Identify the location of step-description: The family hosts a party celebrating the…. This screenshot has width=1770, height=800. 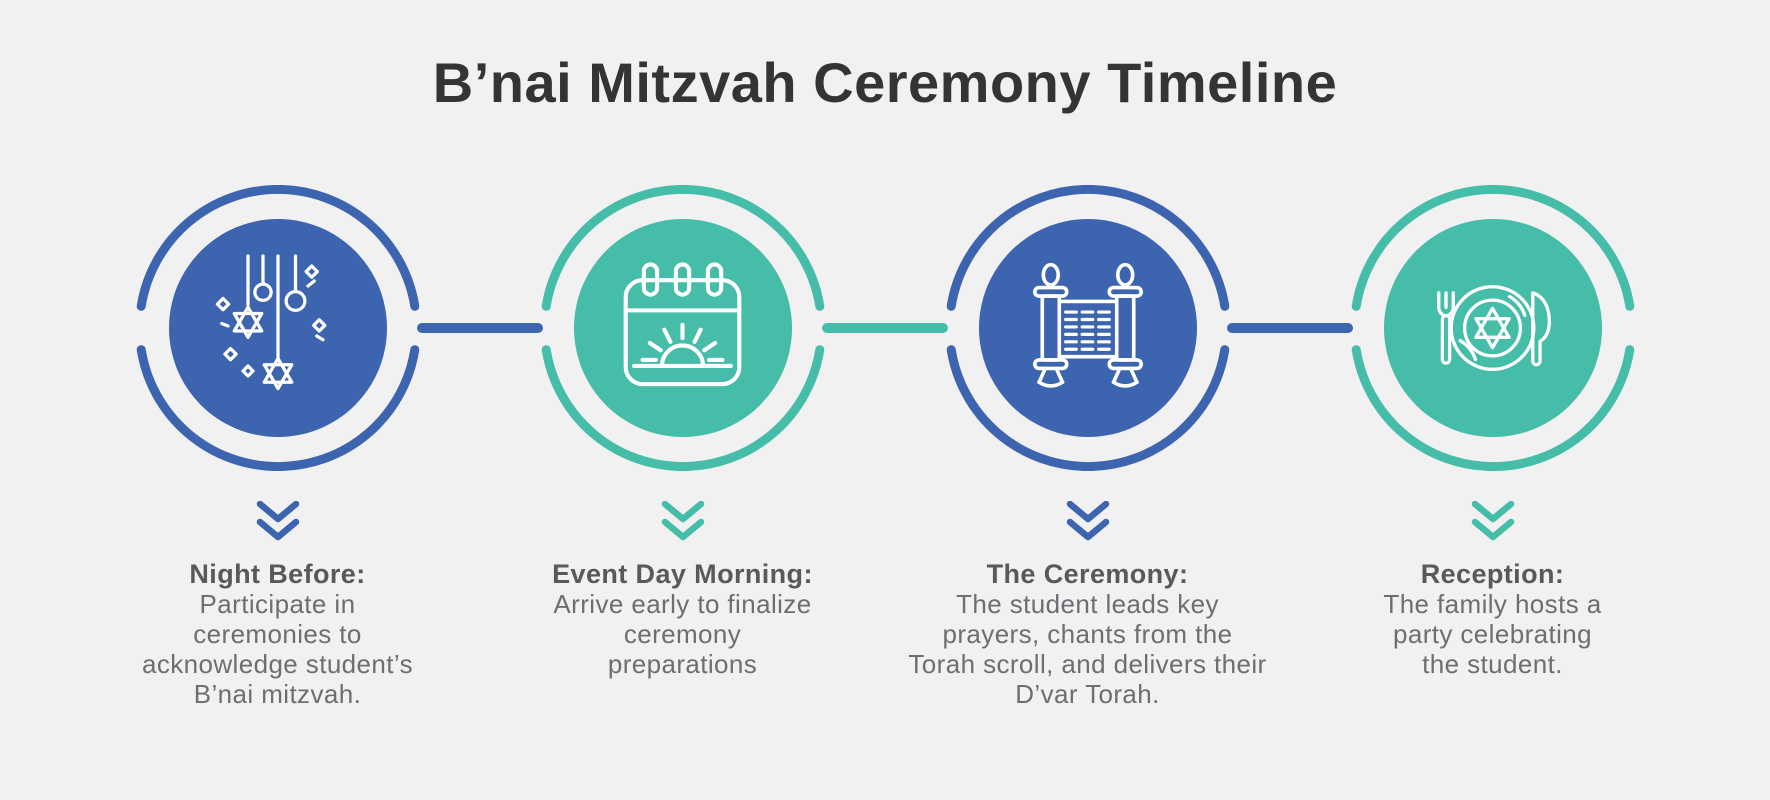
(1492, 634).